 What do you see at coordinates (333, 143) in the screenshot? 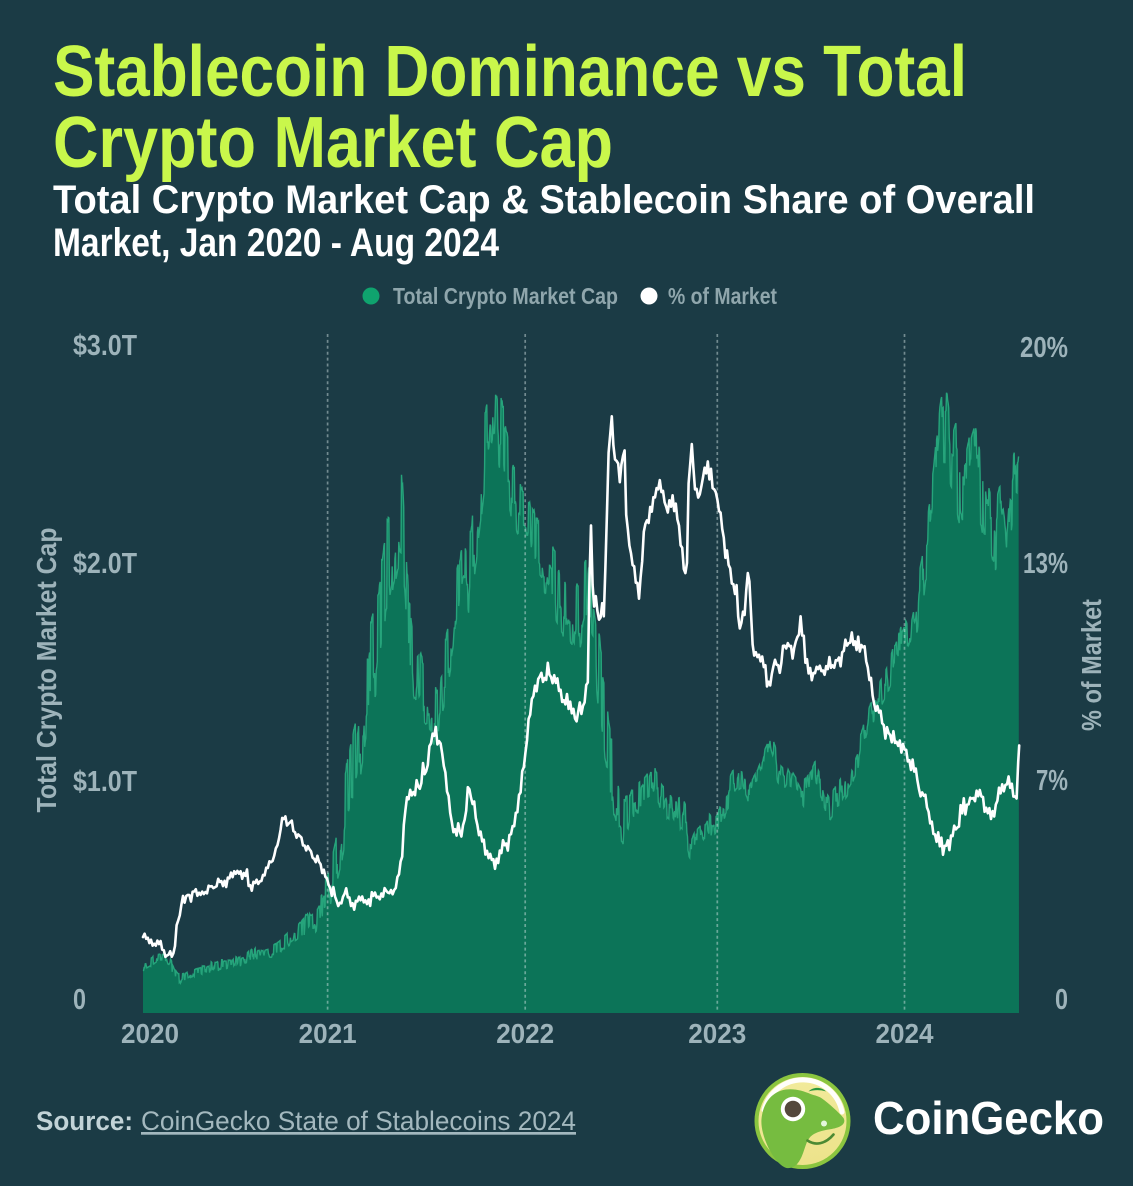
I see `svg-text: Crypto Market Cap` at bounding box center [333, 143].